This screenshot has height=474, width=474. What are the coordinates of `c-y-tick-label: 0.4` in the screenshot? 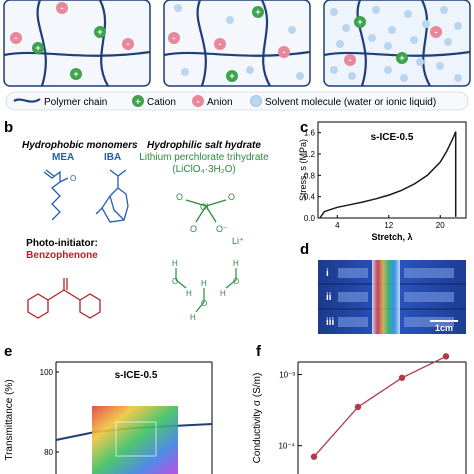 It's located at (310, 197).